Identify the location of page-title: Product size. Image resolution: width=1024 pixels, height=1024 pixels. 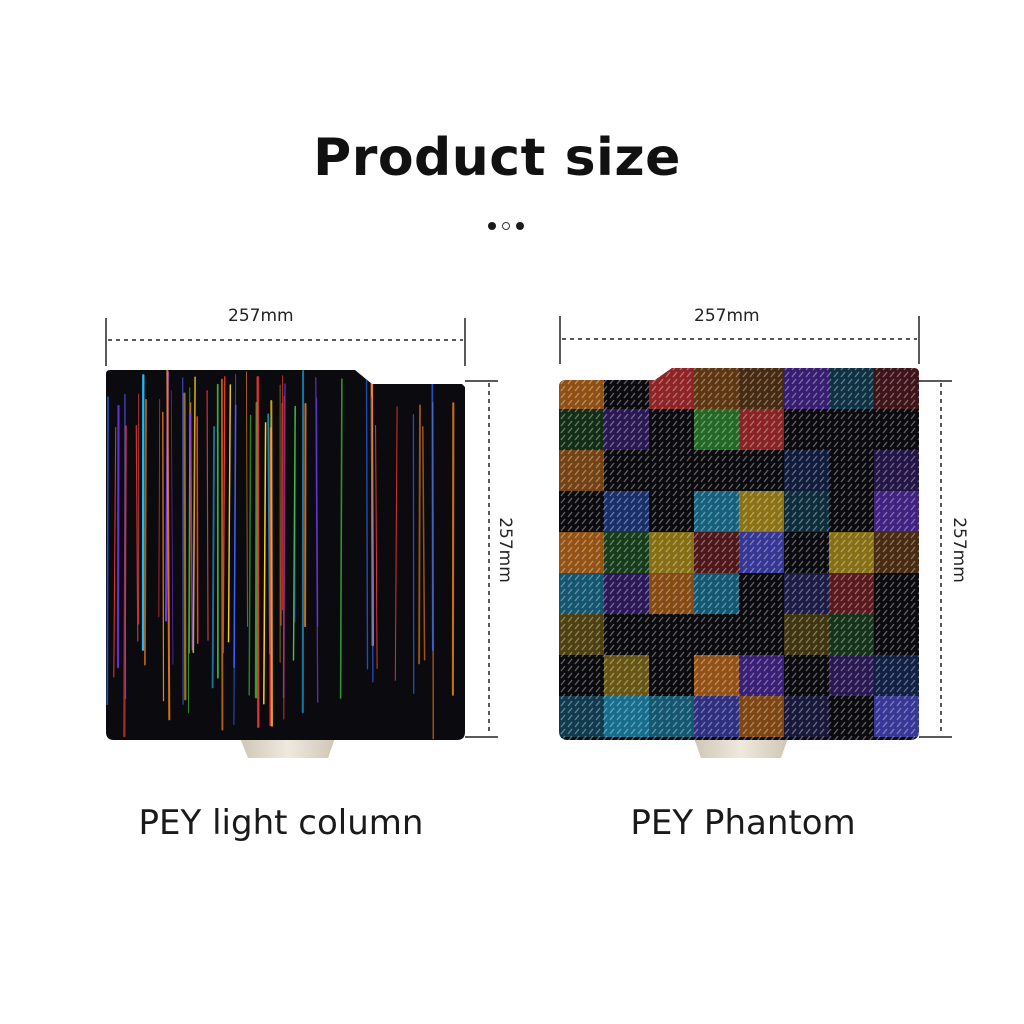
(497, 158).